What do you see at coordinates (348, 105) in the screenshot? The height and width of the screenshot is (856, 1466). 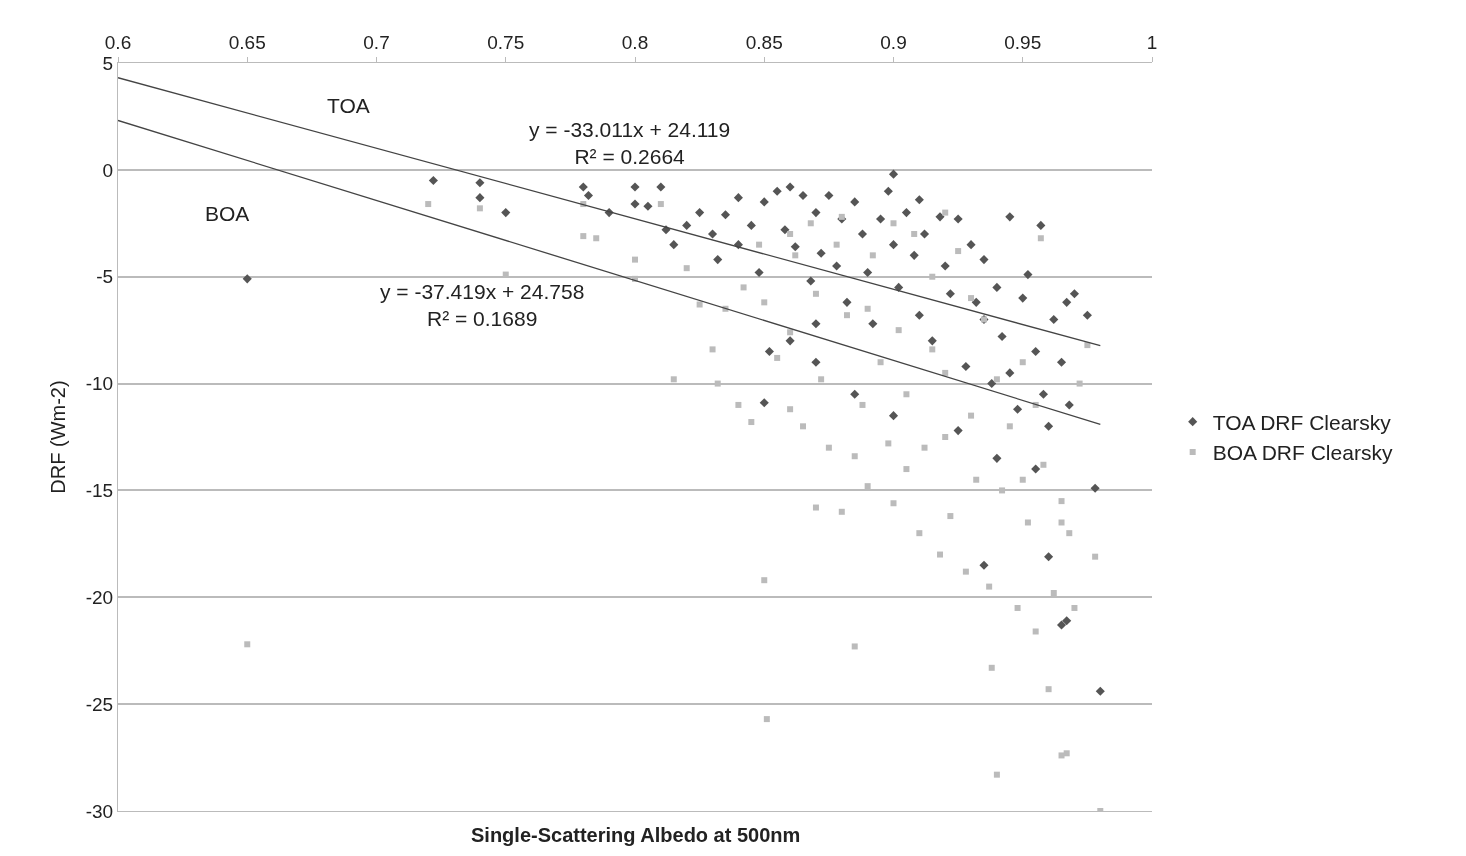 I see `annotation: TOA` at bounding box center [348, 105].